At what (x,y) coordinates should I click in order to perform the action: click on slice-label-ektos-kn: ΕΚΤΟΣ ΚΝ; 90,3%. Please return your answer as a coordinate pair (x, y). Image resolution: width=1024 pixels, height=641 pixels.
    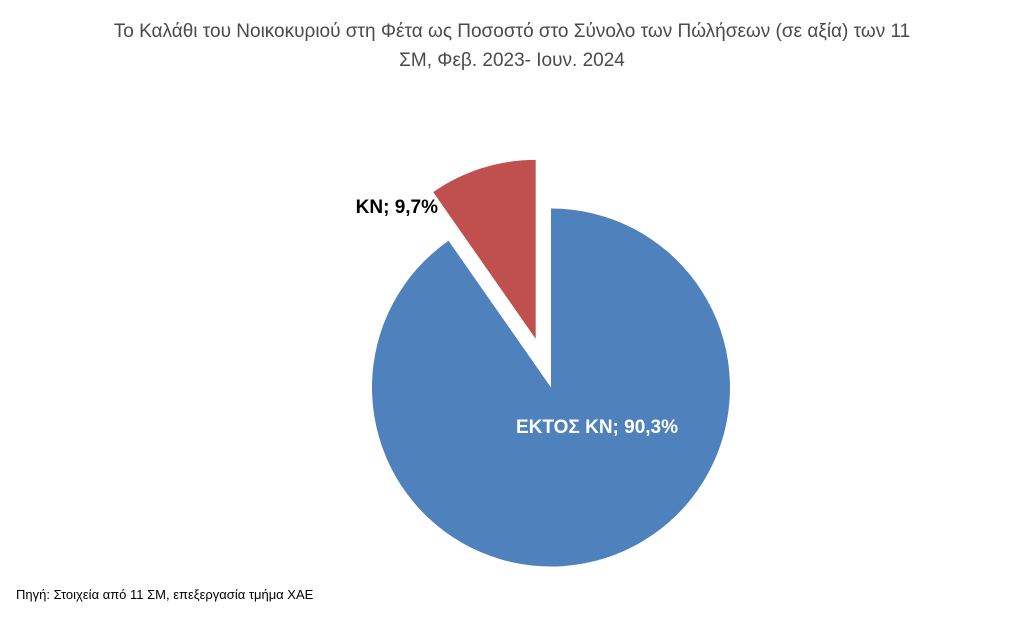
    Looking at the image, I should click on (597, 427).